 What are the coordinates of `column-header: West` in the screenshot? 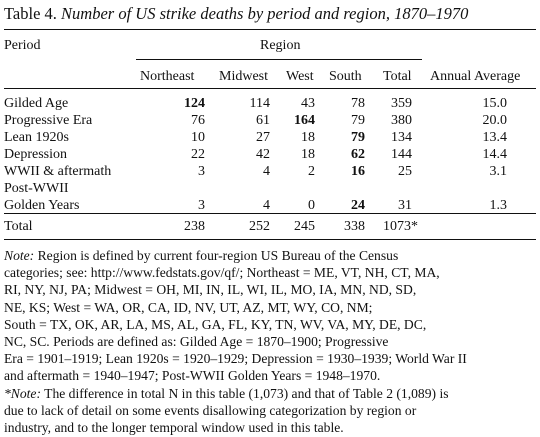 It's located at (300, 76).